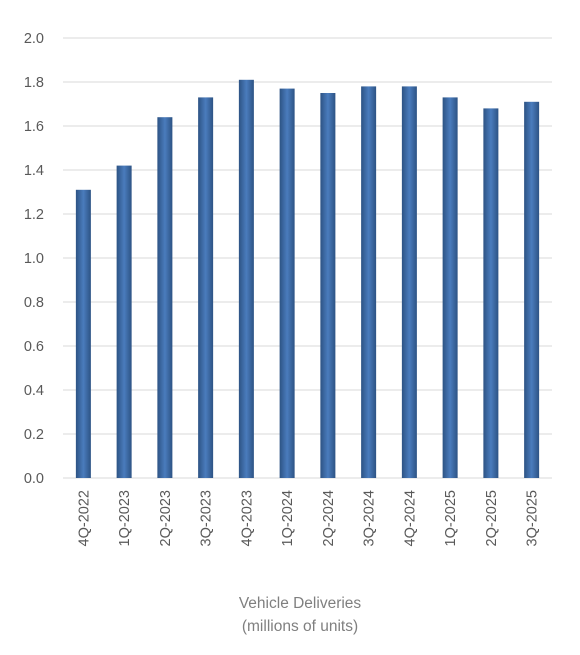 This screenshot has height=655, width=580. Describe the element at coordinates (370, 518) in the screenshot. I see `x-tick-label: 3Q-2024` at that location.